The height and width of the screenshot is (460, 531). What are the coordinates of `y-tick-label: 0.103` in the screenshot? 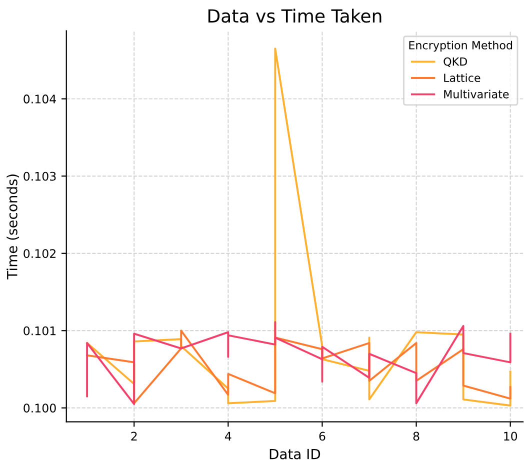 It's located at (40, 176).